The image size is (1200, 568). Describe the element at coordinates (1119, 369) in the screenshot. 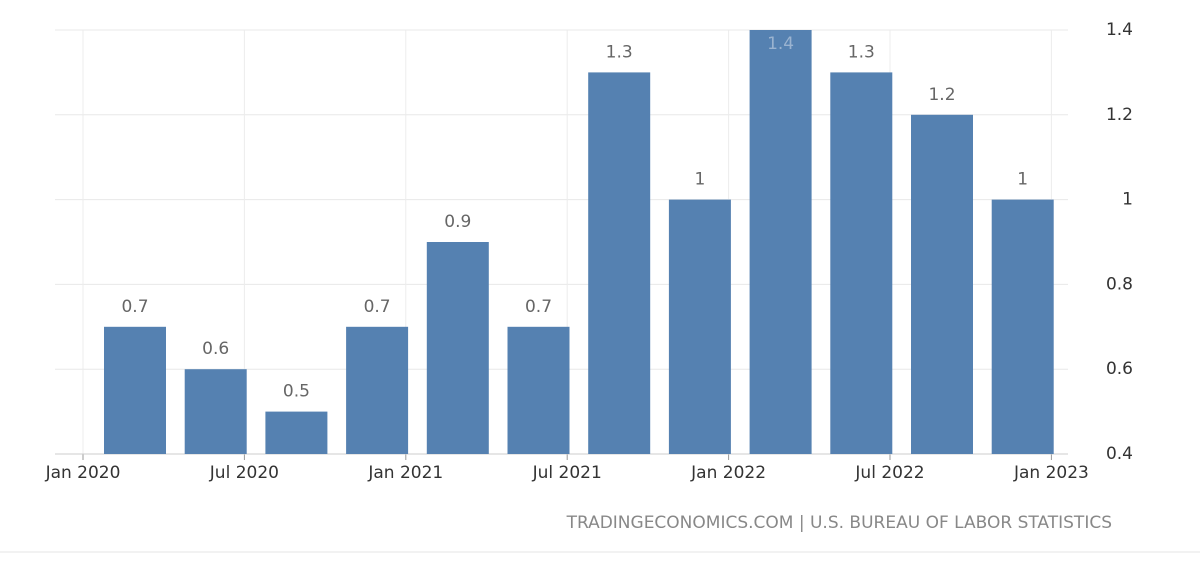

I see `y-tick-label: 0.6` at that location.